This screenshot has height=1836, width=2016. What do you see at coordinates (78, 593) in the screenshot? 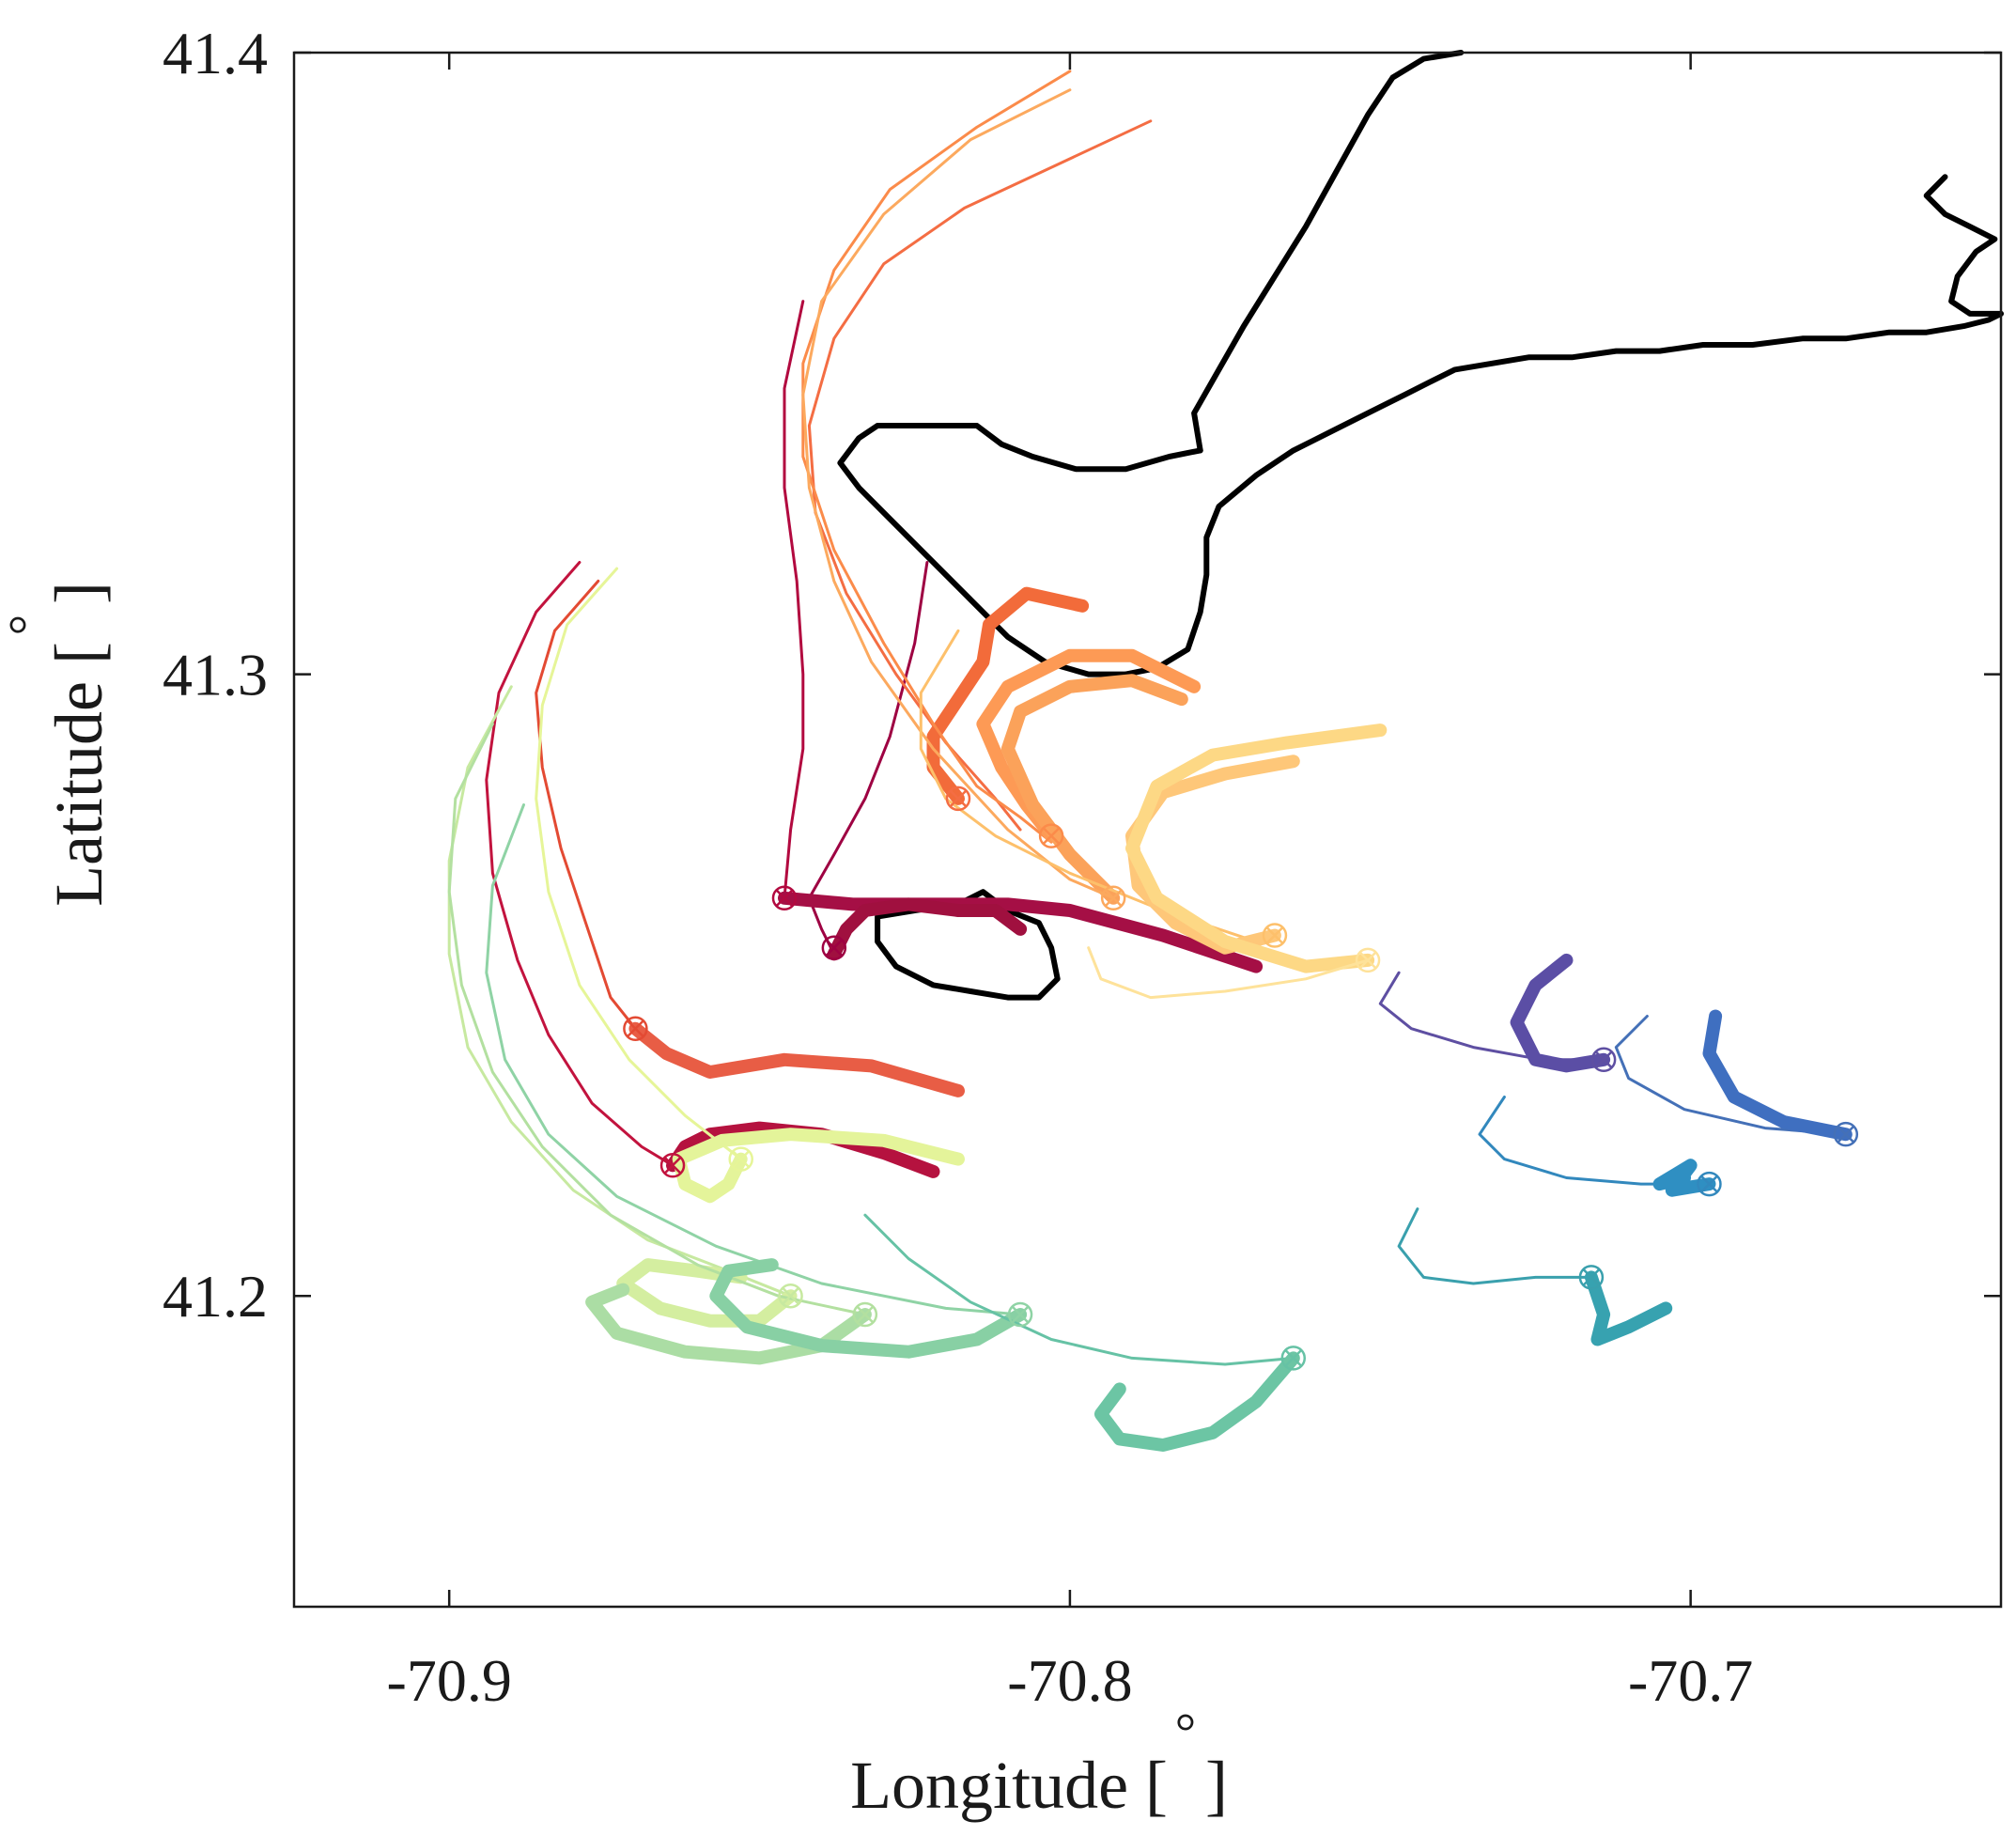
I see `y-axis-label-end: ]` at bounding box center [78, 593].